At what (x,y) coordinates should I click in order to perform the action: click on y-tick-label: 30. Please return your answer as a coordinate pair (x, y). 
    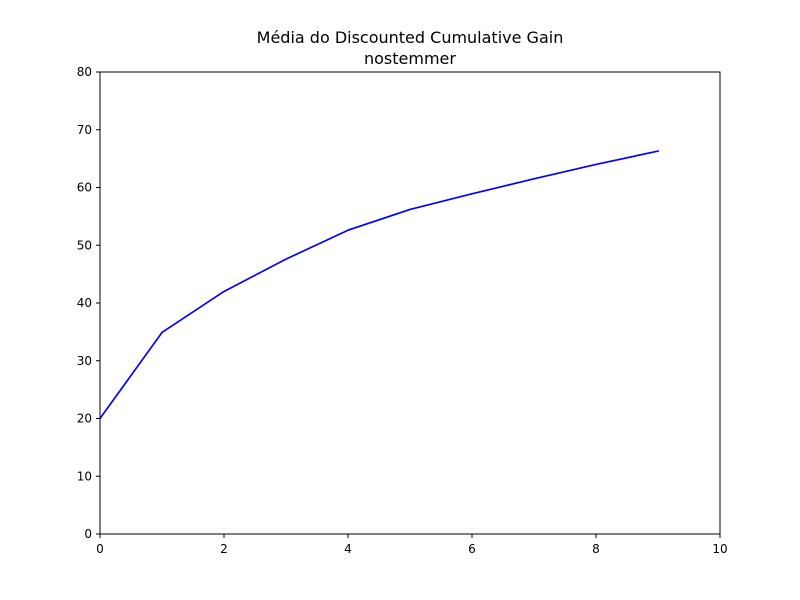
    Looking at the image, I should click on (84, 361).